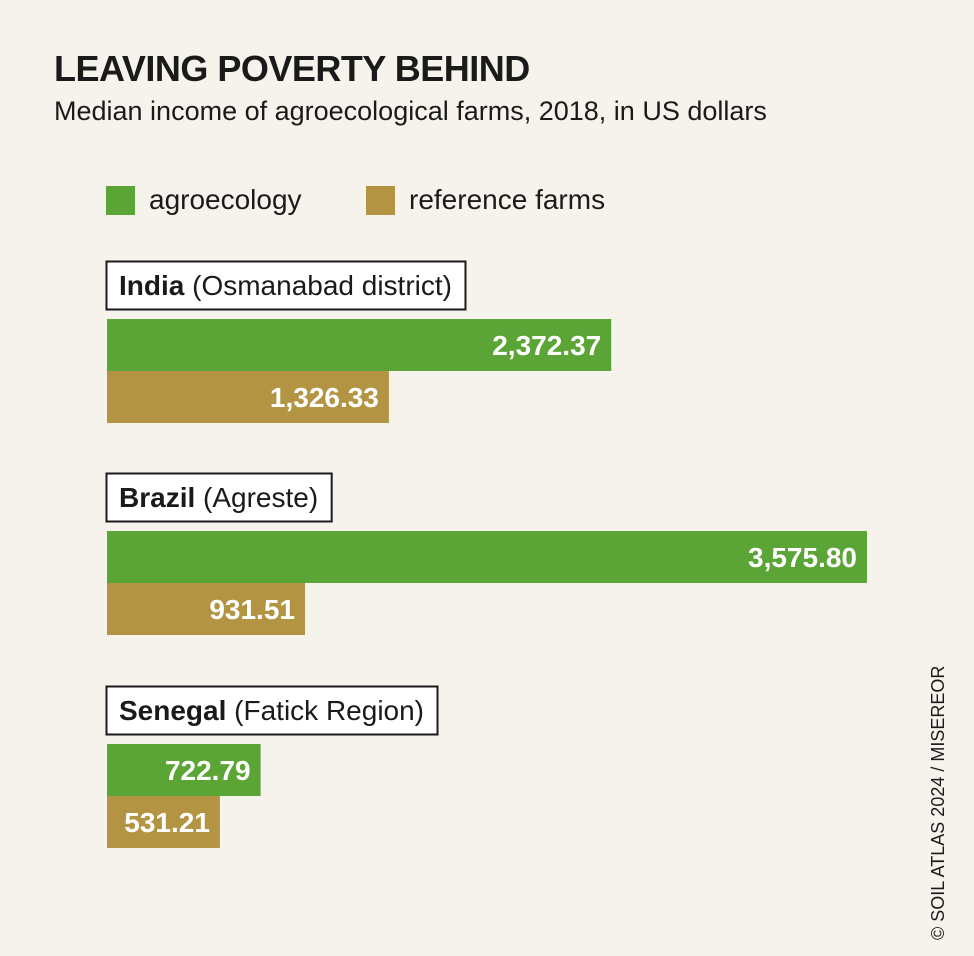 This screenshot has width=974, height=956. I want to click on group-label-box-india, so click(286, 285).